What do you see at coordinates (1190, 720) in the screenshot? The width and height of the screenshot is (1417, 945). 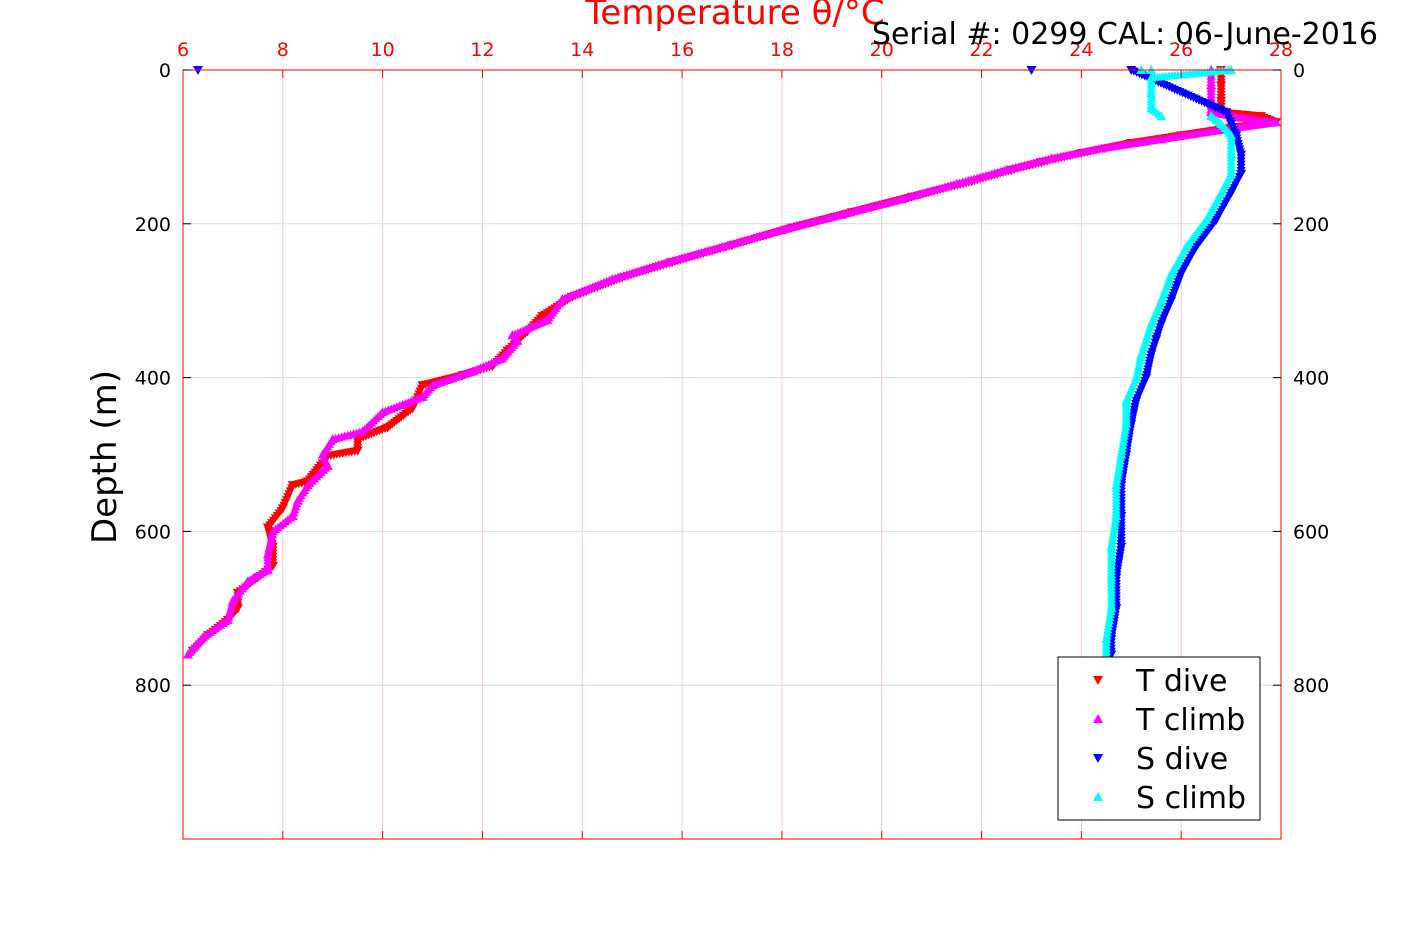 I see `legend-label: T climb` at bounding box center [1190, 720].